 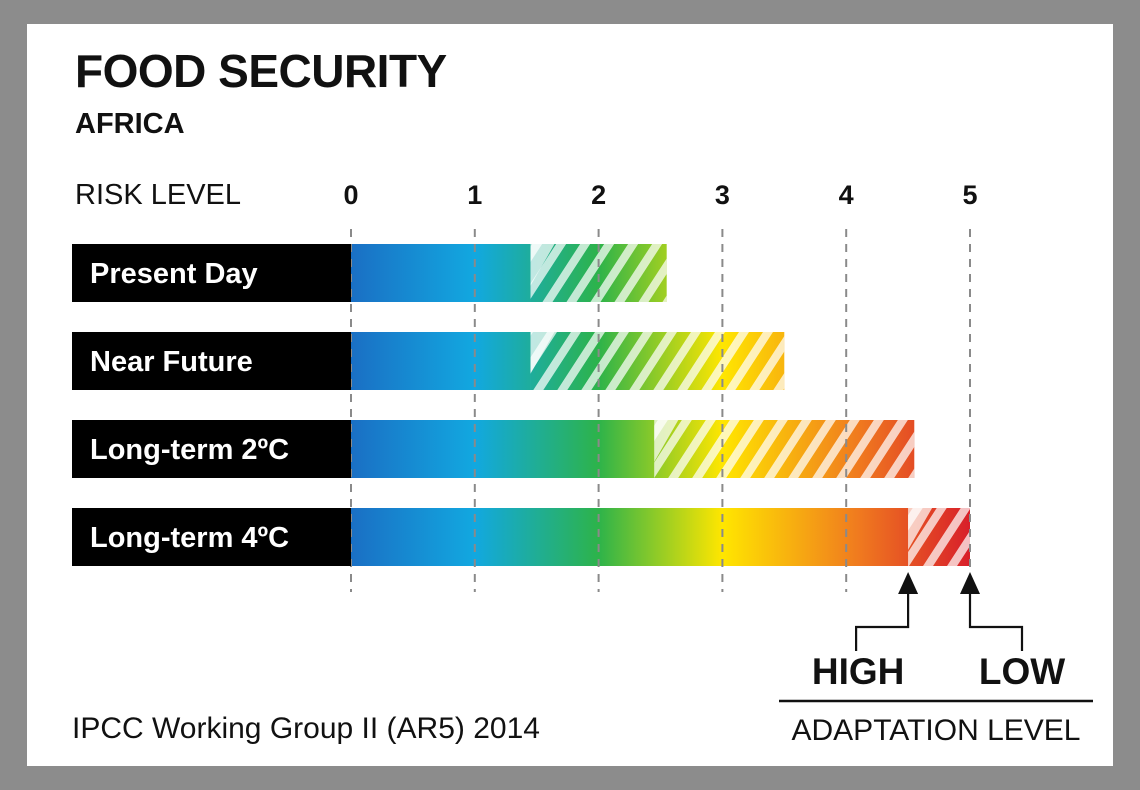 I want to click on tick-label: 3, so click(x=722, y=195).